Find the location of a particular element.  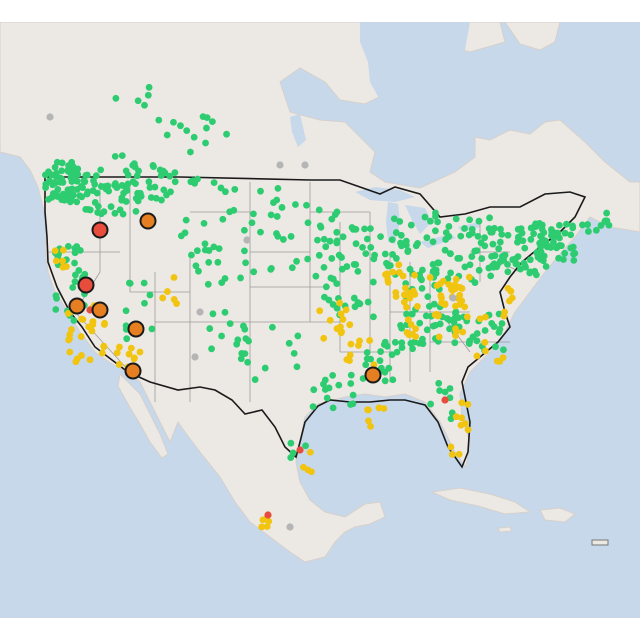

no-data-marker is located at coordinates (200, 312).